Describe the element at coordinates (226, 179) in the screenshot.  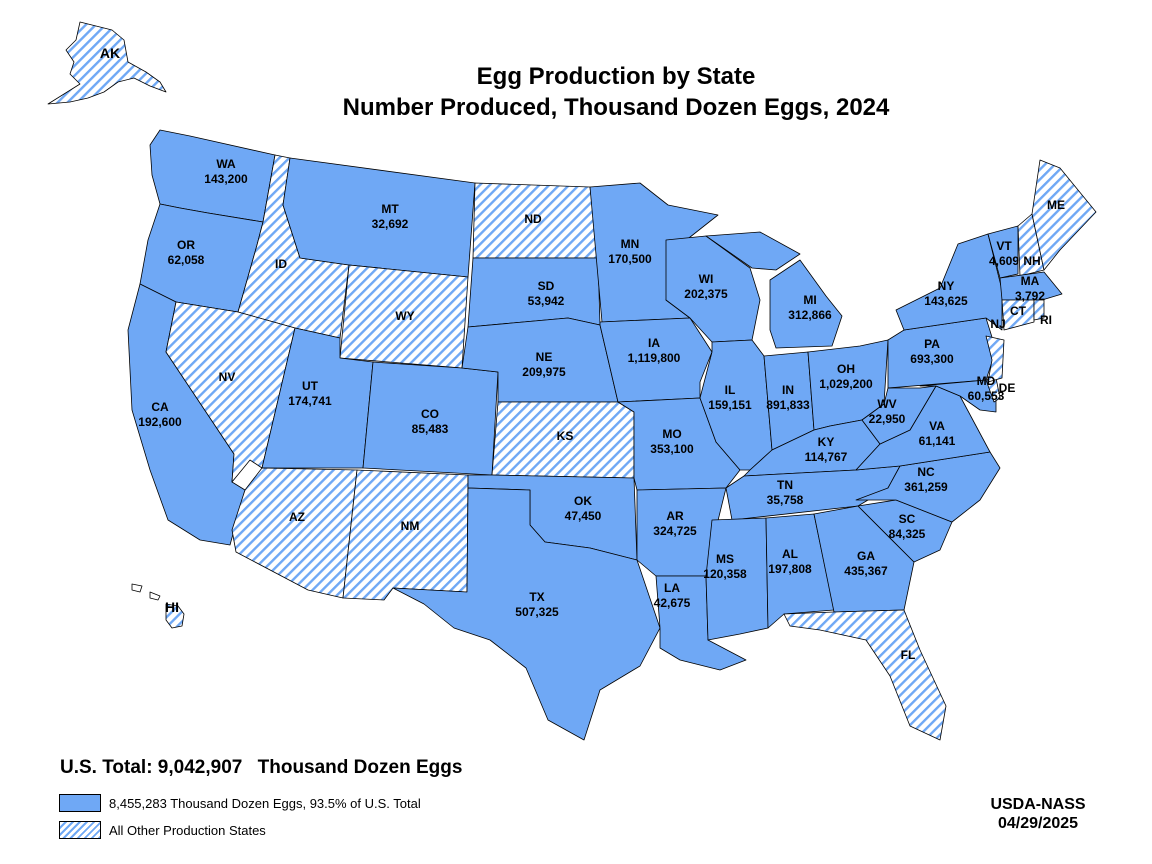
I see `state-value-wa: 143,200` at that location.